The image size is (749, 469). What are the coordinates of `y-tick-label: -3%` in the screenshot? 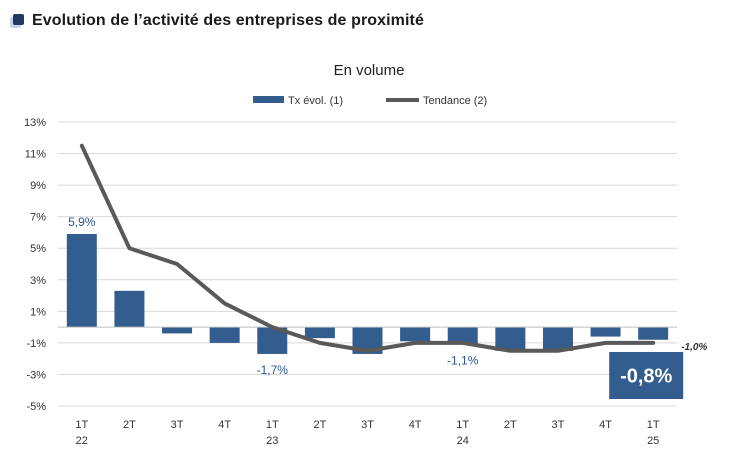 It's located at (36, 375).